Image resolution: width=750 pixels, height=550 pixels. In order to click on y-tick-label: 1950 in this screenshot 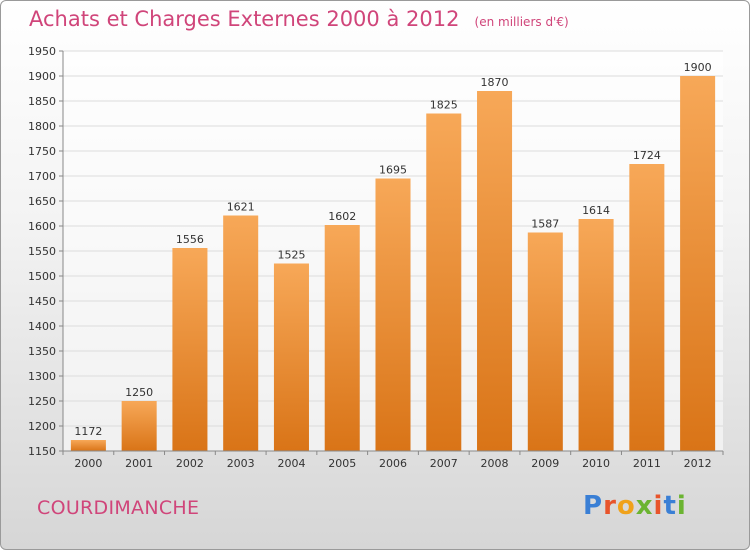, I will do `click(42, 51)`.